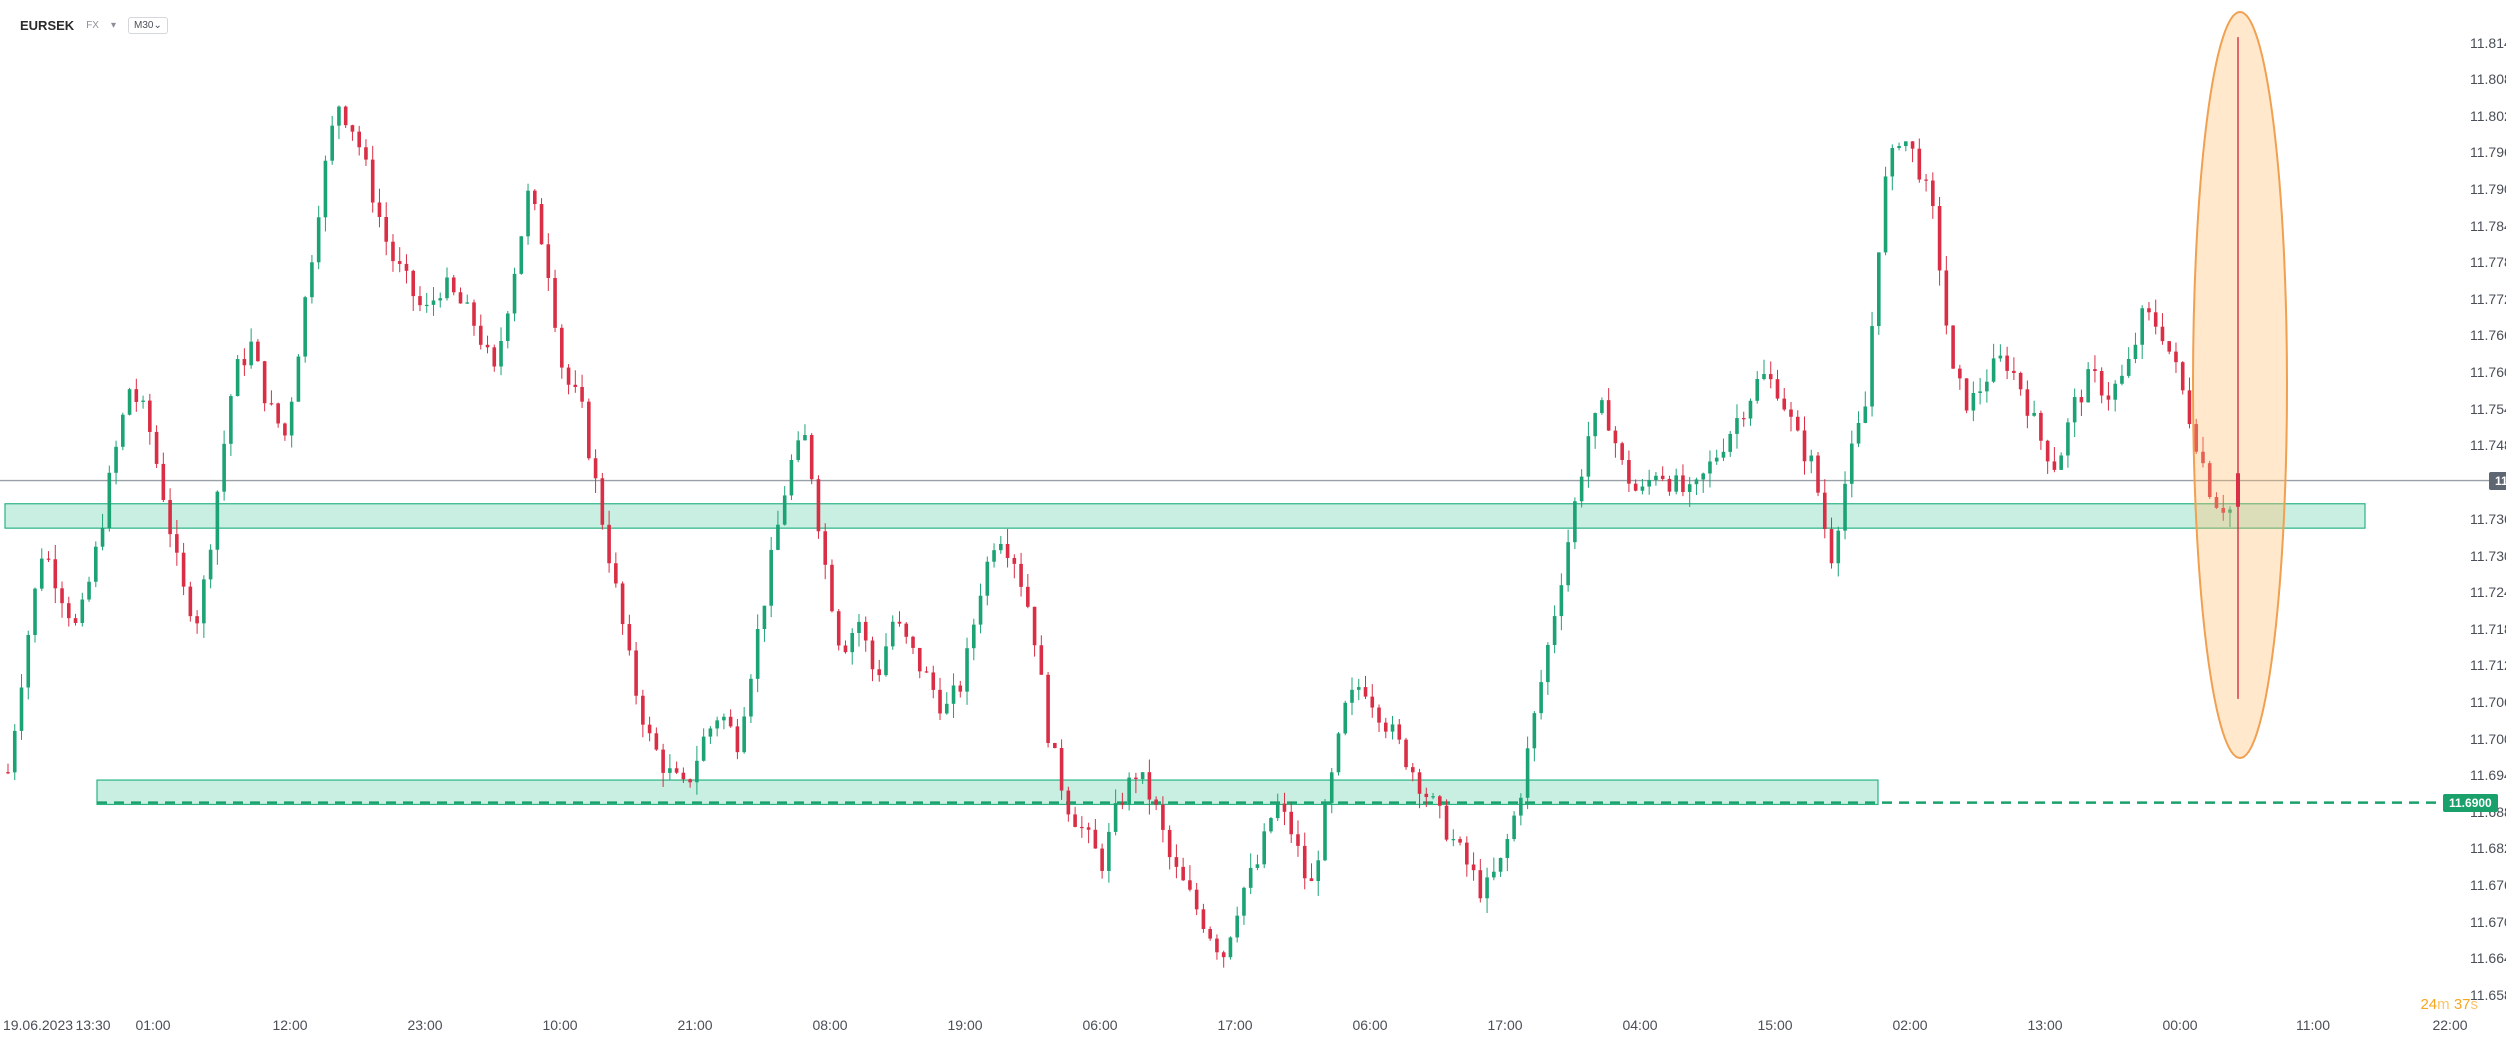  What do you see at coordinates (965, 1025) in the screenshot?
I see `x-tick-label: 19:00` at bounding box center [965, 1025].